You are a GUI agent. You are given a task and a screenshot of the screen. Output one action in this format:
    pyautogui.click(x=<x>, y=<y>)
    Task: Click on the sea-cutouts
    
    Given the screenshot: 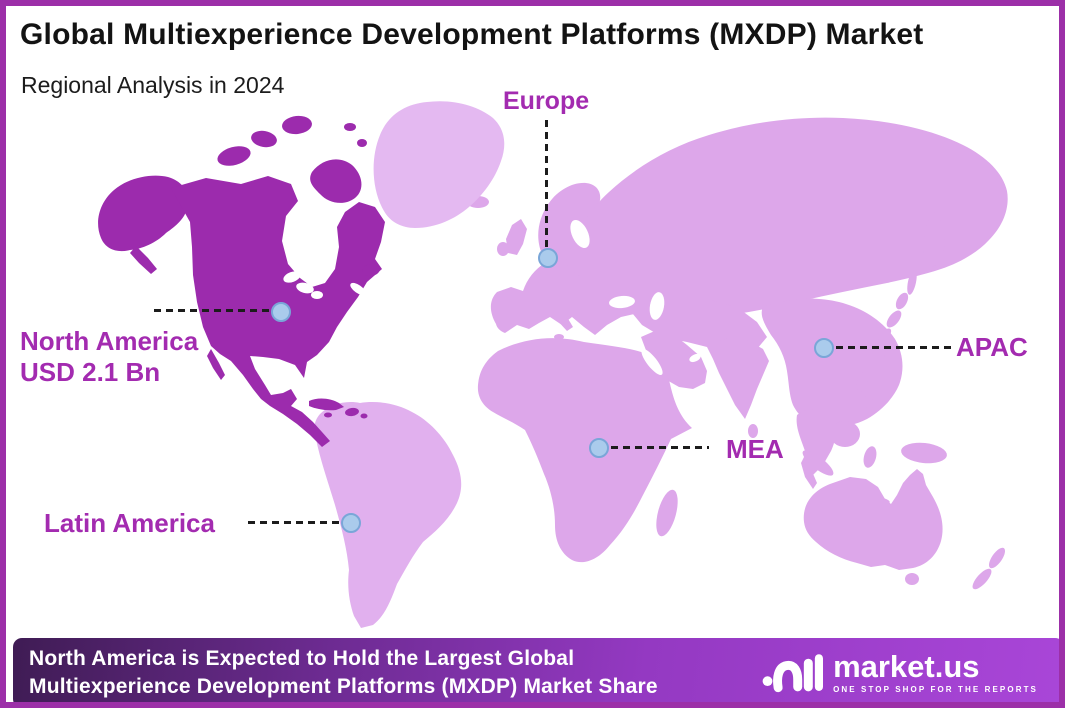 What is the action you would take?
    pyautogui.click(x=635, y=297)
    